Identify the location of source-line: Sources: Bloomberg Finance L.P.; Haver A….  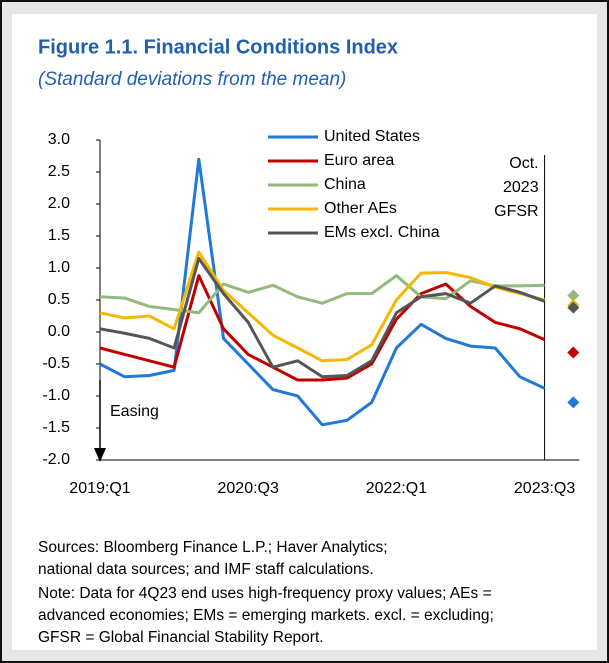
(213, 547).